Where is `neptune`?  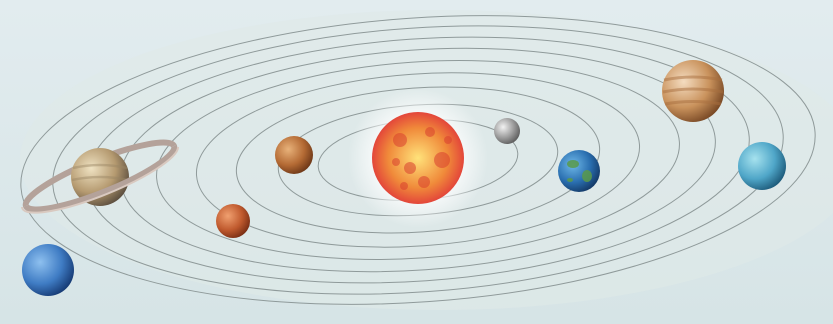 neptune is located at coordinates (48, 270).